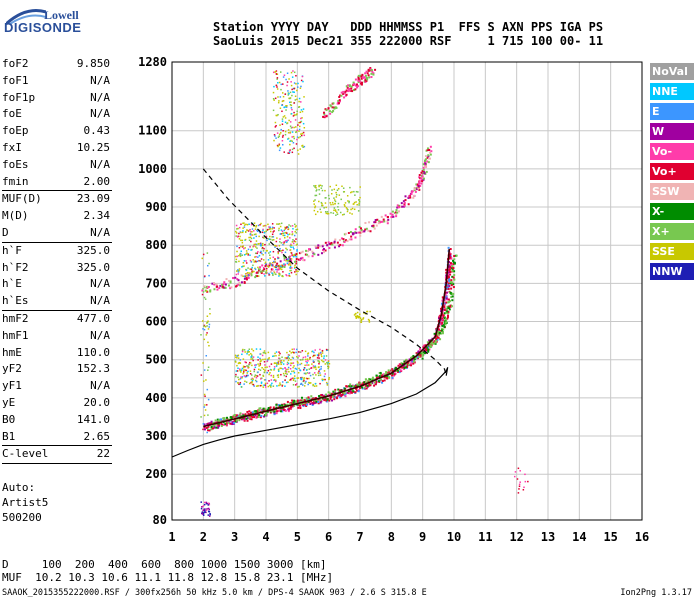 The width and height of the screenshot is (700, 600). Describe the element at coordinates (93, 369) in the screenshot. I see `param-value: 152.3` at that location.